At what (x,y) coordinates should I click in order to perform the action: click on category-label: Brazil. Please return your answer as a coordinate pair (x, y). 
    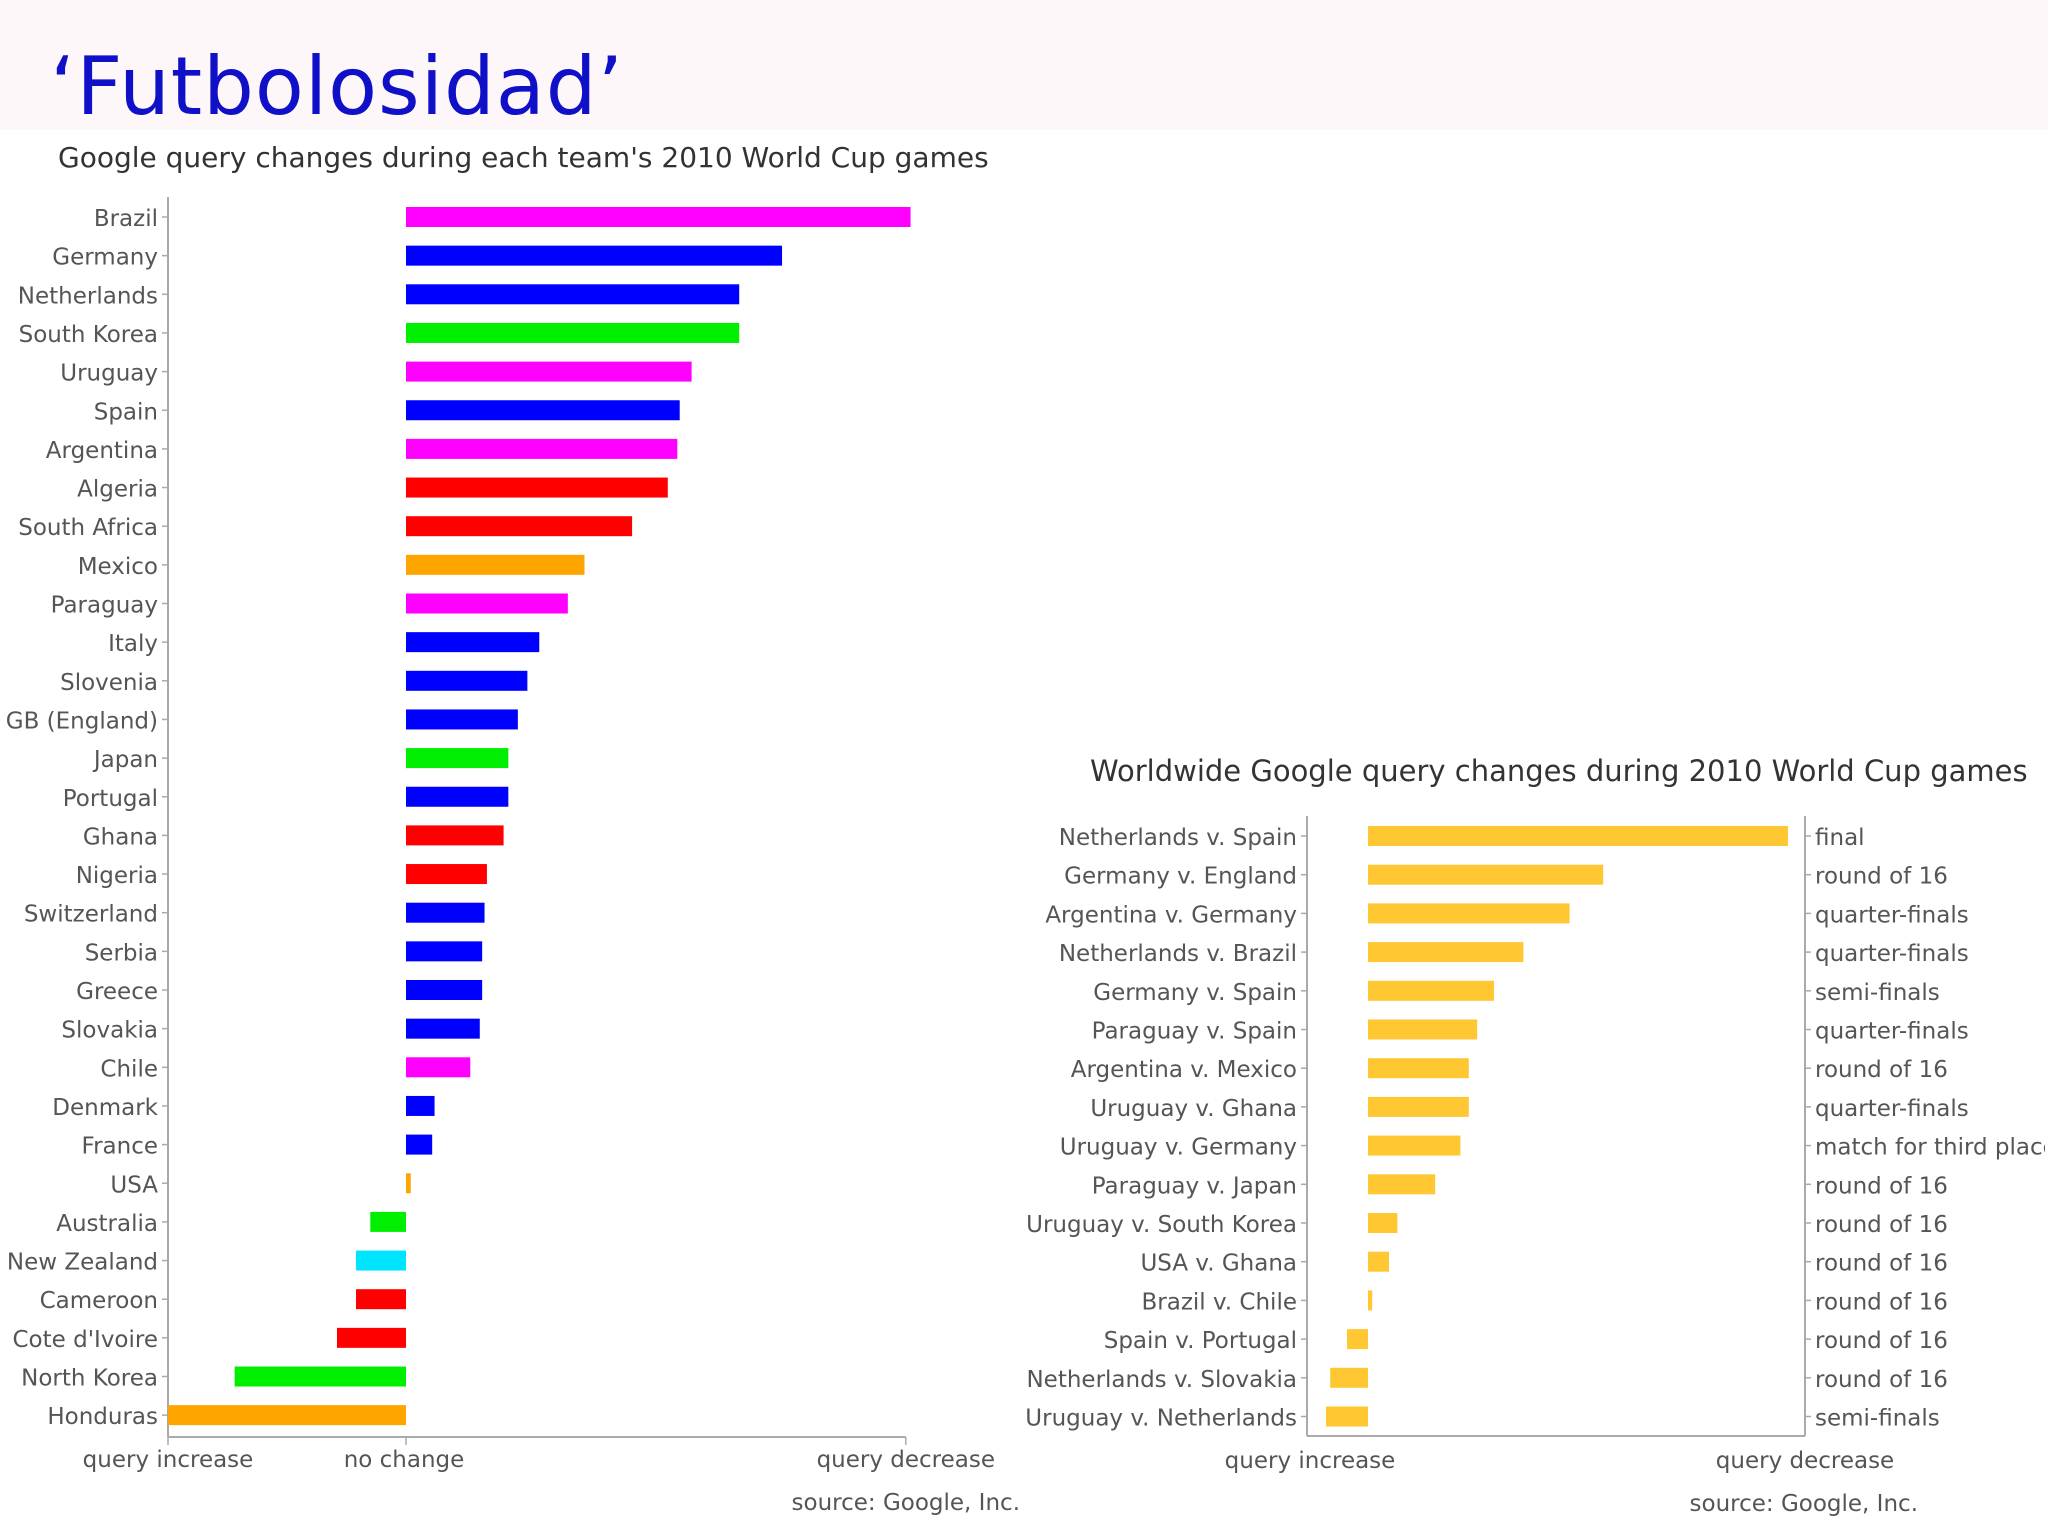
    Looking at the image, I should click on (126, 219).